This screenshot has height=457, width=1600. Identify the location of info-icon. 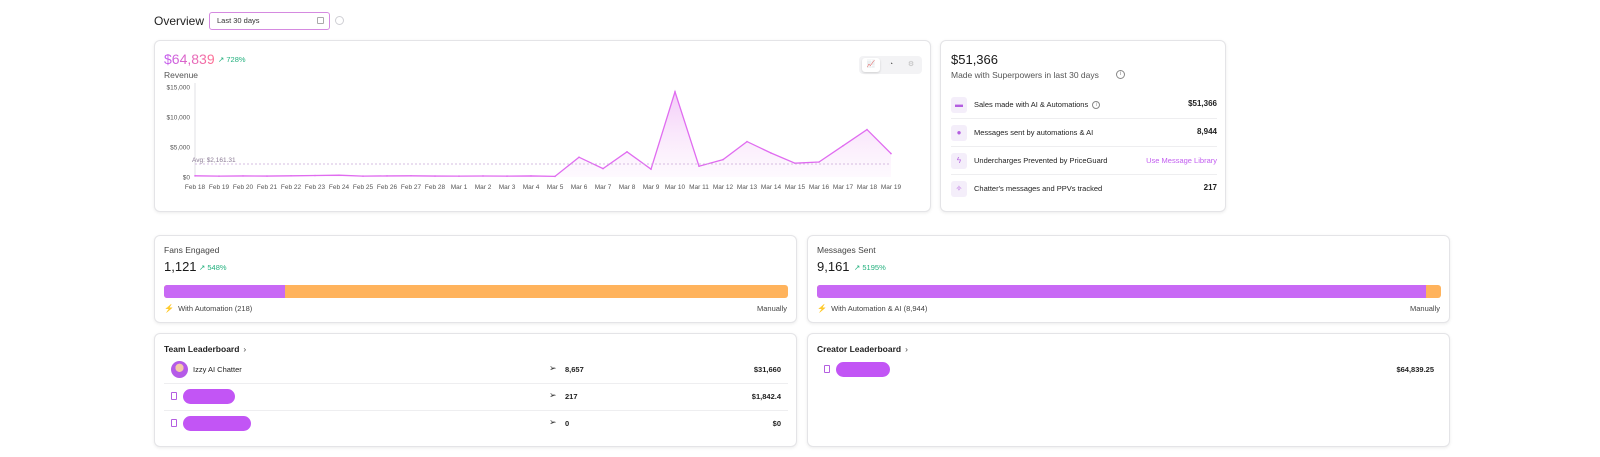
(339, 20).